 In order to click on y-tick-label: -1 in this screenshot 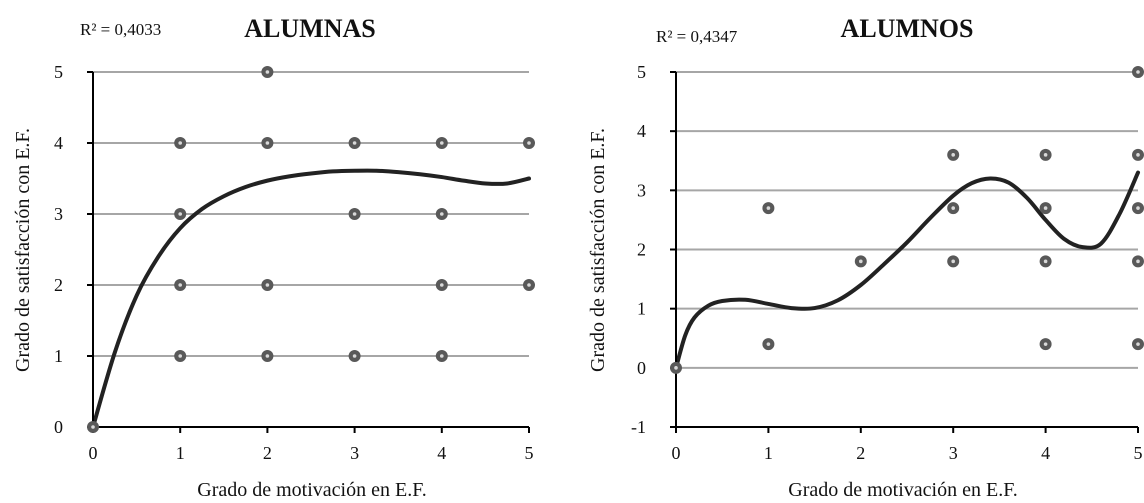, I will do `click(638, 427)`.